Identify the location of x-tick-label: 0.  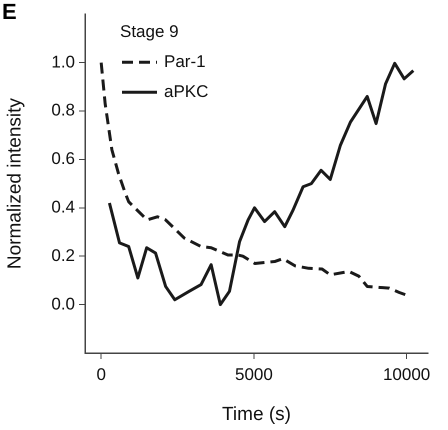
(101, 374).